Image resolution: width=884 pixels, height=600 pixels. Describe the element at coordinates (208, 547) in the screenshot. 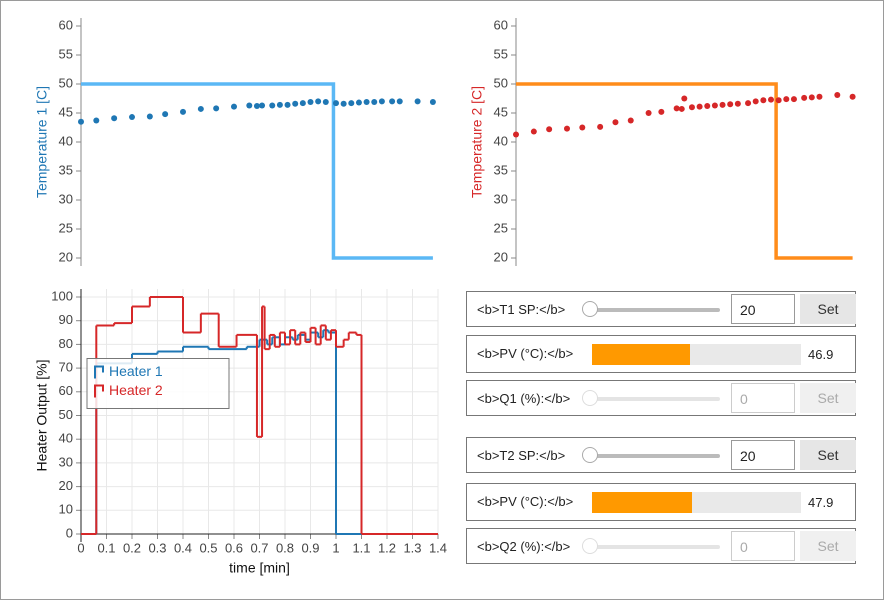

I see `x-tick-label: 0.5` at that location.